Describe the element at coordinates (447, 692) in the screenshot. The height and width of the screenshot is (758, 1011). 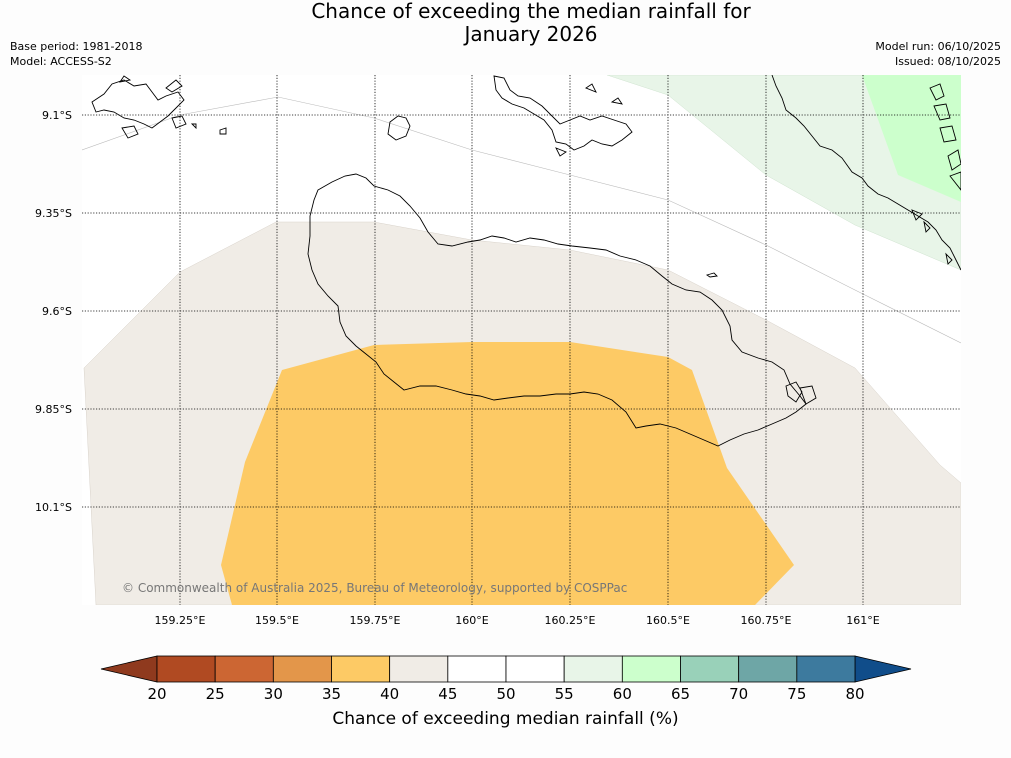
I see `colorbar-tick-label: 45` at that location.